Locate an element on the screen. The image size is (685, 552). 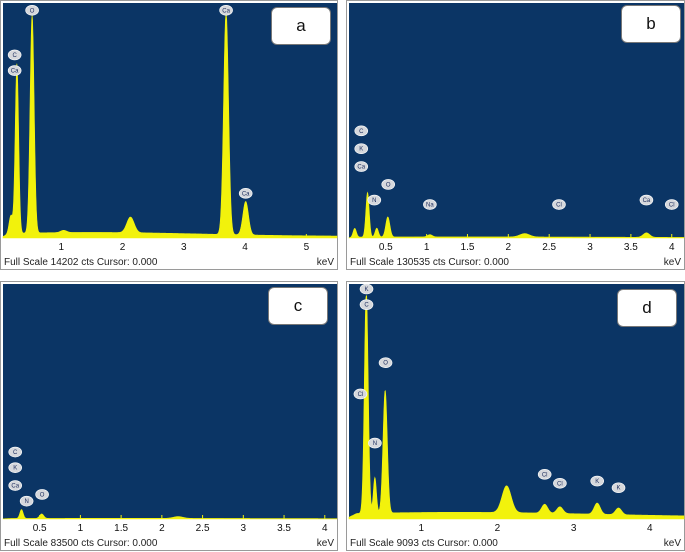
x-tick-label: 5 is located at coordinates (307, 247).